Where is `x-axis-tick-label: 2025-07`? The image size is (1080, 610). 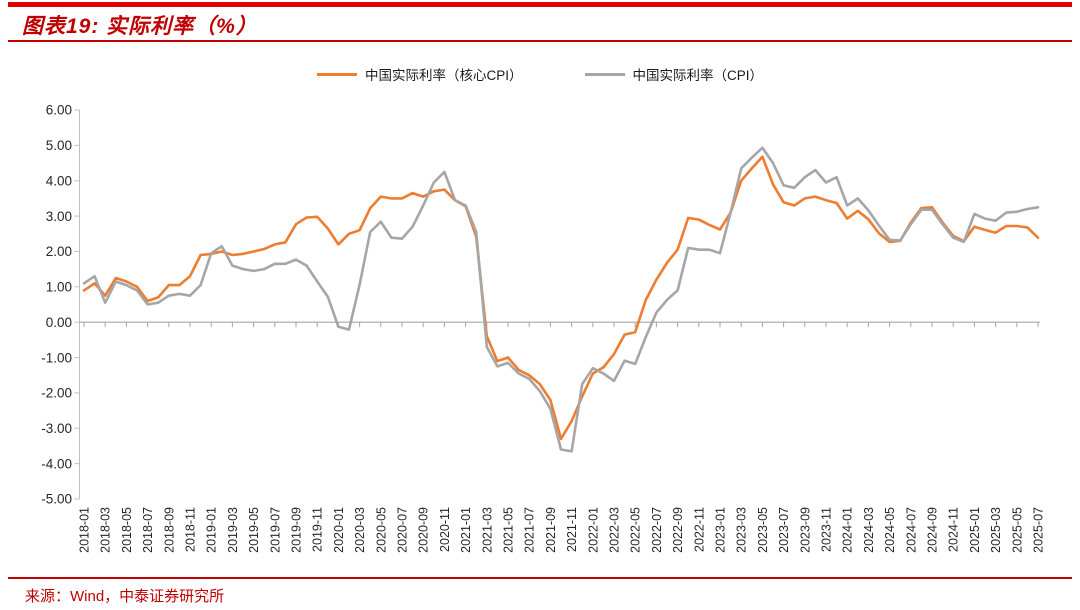
x-axis-tick-label: 2025-07 is located at coordinates (1039, 530).